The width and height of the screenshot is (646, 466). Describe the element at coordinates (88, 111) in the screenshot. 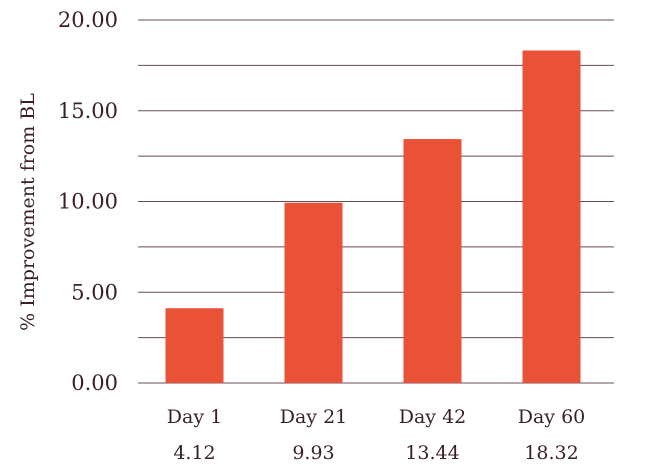

I see `y-tick-label: 15.00` at that location.